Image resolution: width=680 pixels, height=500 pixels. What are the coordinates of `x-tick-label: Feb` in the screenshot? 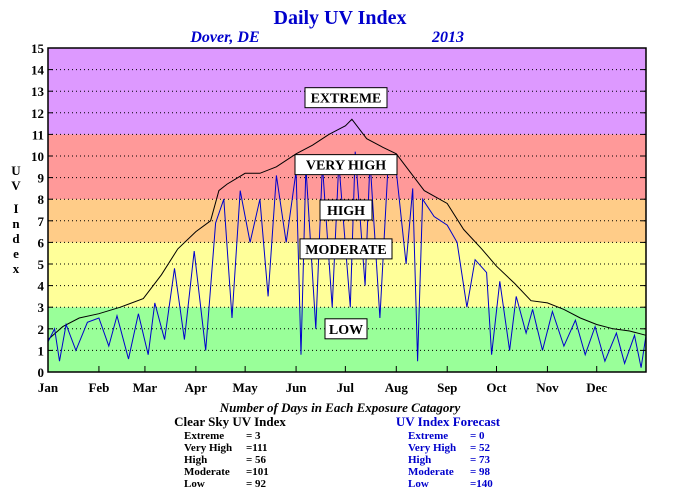 It's located at (98, 387).